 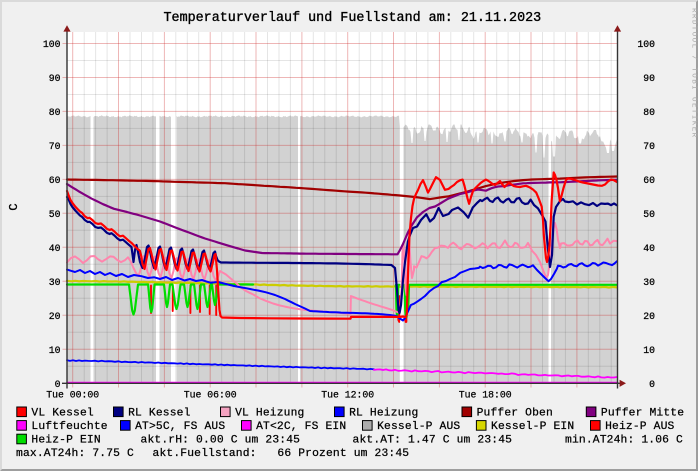 I want to click on svg-text: VL Kessel, so click(x=62, y=413).